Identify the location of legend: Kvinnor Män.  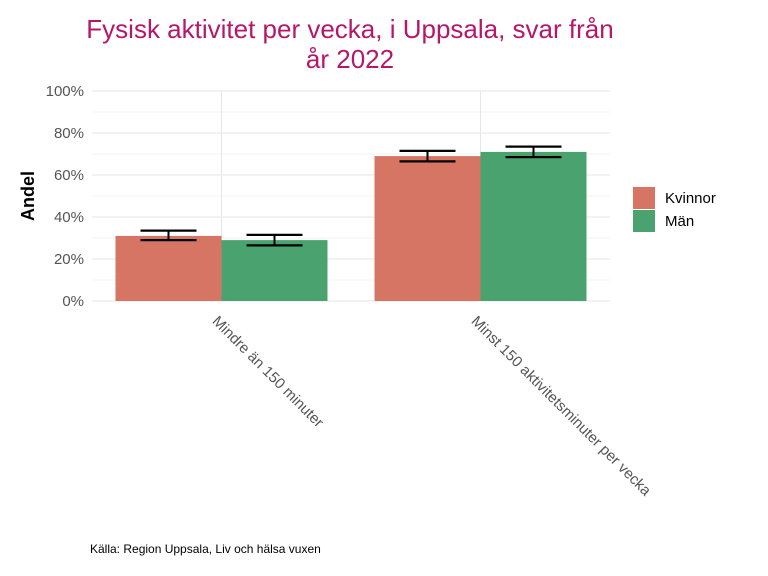
(674, 209).